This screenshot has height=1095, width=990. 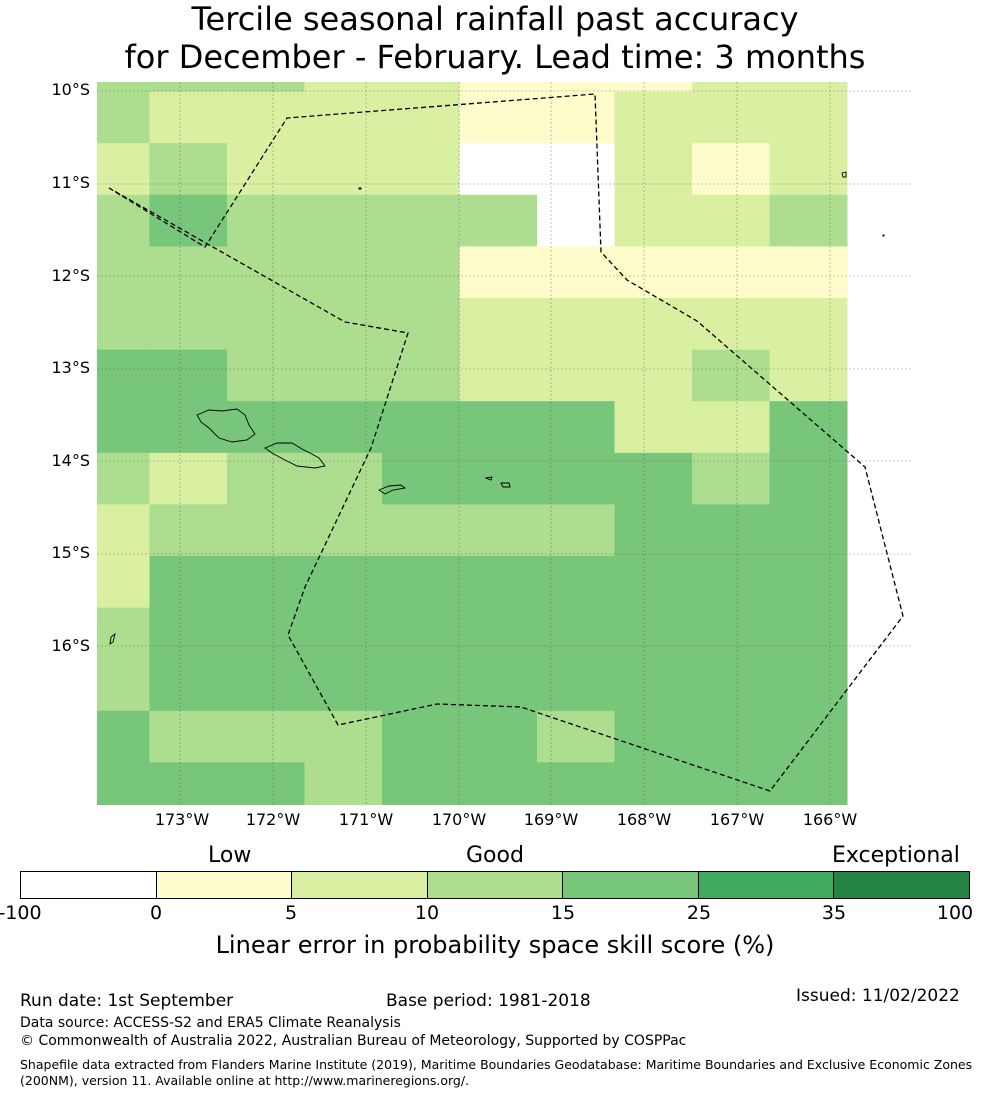 I want to click on atafu-dot, so click(x=360, y=188).